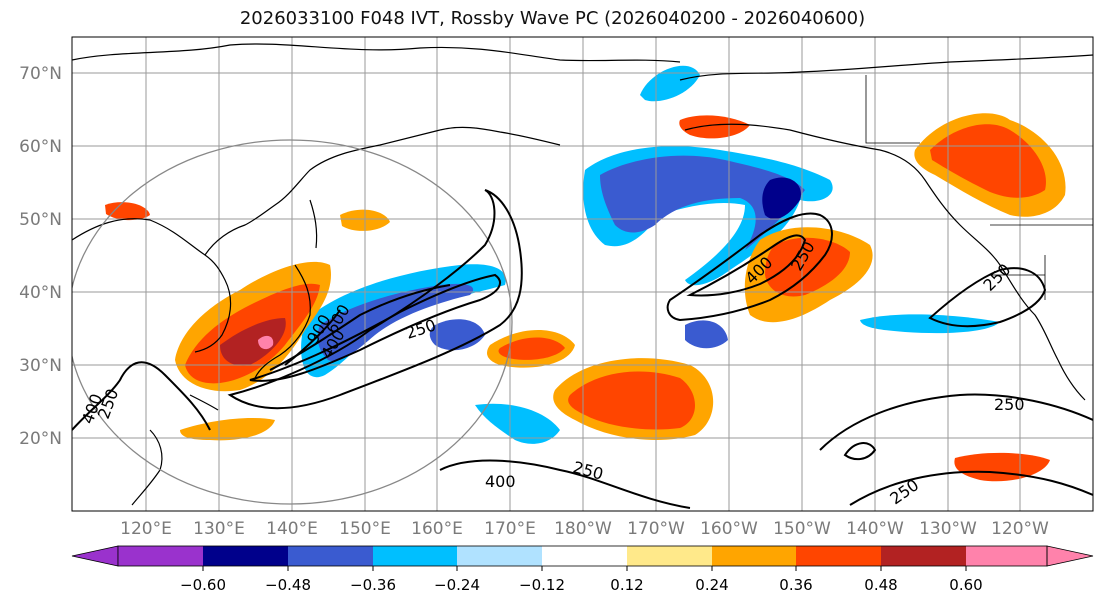 The width and height of the screenshot is (1105, 604). I want to click on contour-label: 400, so click(500, 481).